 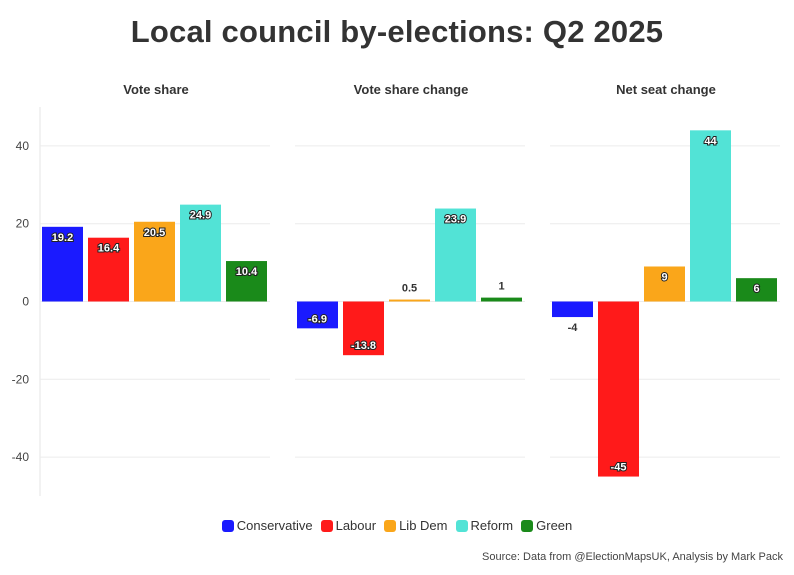 I want to click on legend-label-green: Green, so click(x=554, y=525).